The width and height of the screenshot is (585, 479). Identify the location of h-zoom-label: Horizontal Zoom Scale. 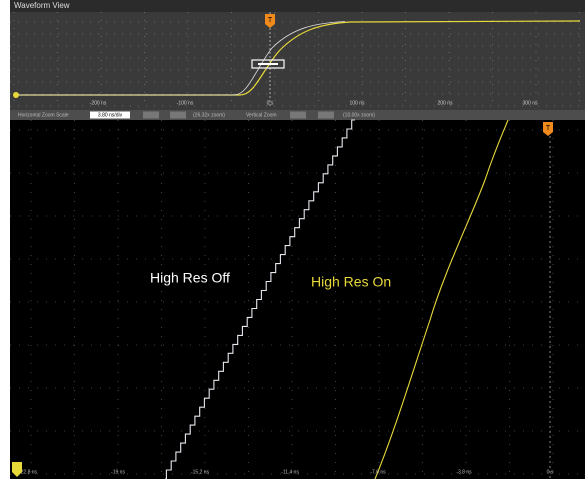
(43, 115).